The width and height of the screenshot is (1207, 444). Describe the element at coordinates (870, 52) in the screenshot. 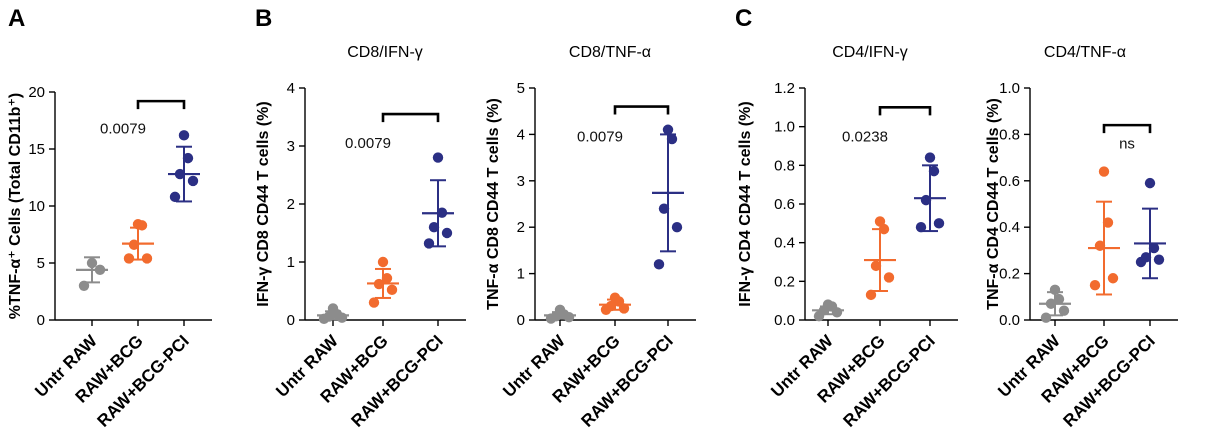

I see `chart-title: CD4/IFN-γ` at that location.